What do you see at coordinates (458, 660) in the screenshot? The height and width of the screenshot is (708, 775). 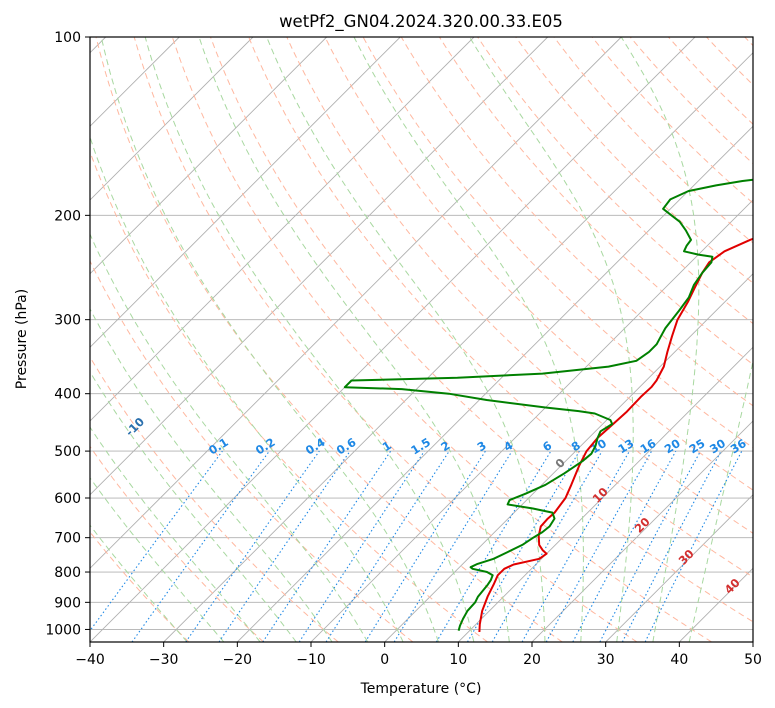 I see `x-tick-label: 10` at bounding box center [458, 660].